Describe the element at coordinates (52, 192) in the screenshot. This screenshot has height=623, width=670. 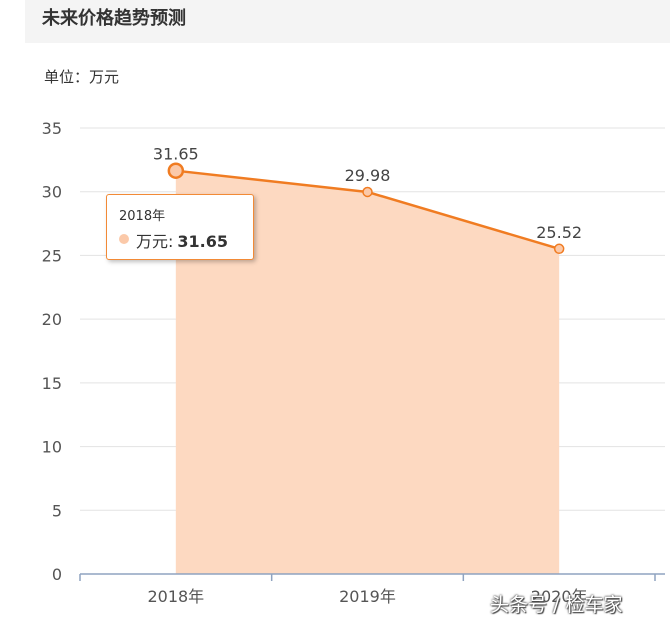
I see `y-tick-label: 30` at that location.